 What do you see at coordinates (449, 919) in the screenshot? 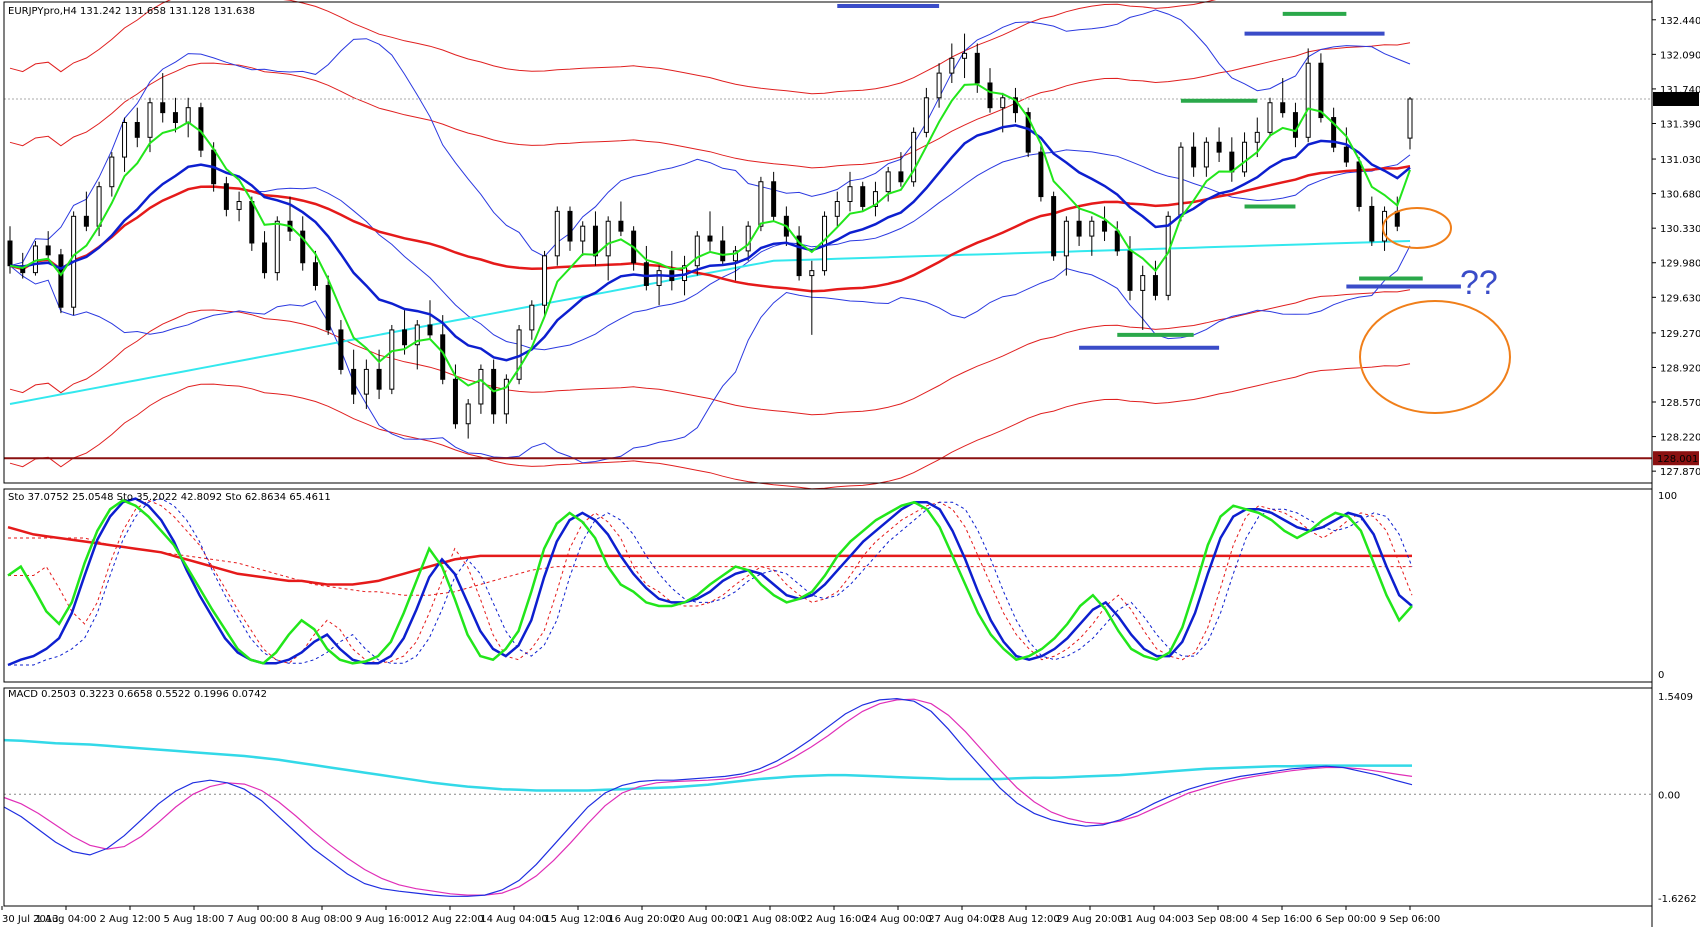
I see `time-axis-label: 12 Aug 22:00` at bounding box center [449, 919].